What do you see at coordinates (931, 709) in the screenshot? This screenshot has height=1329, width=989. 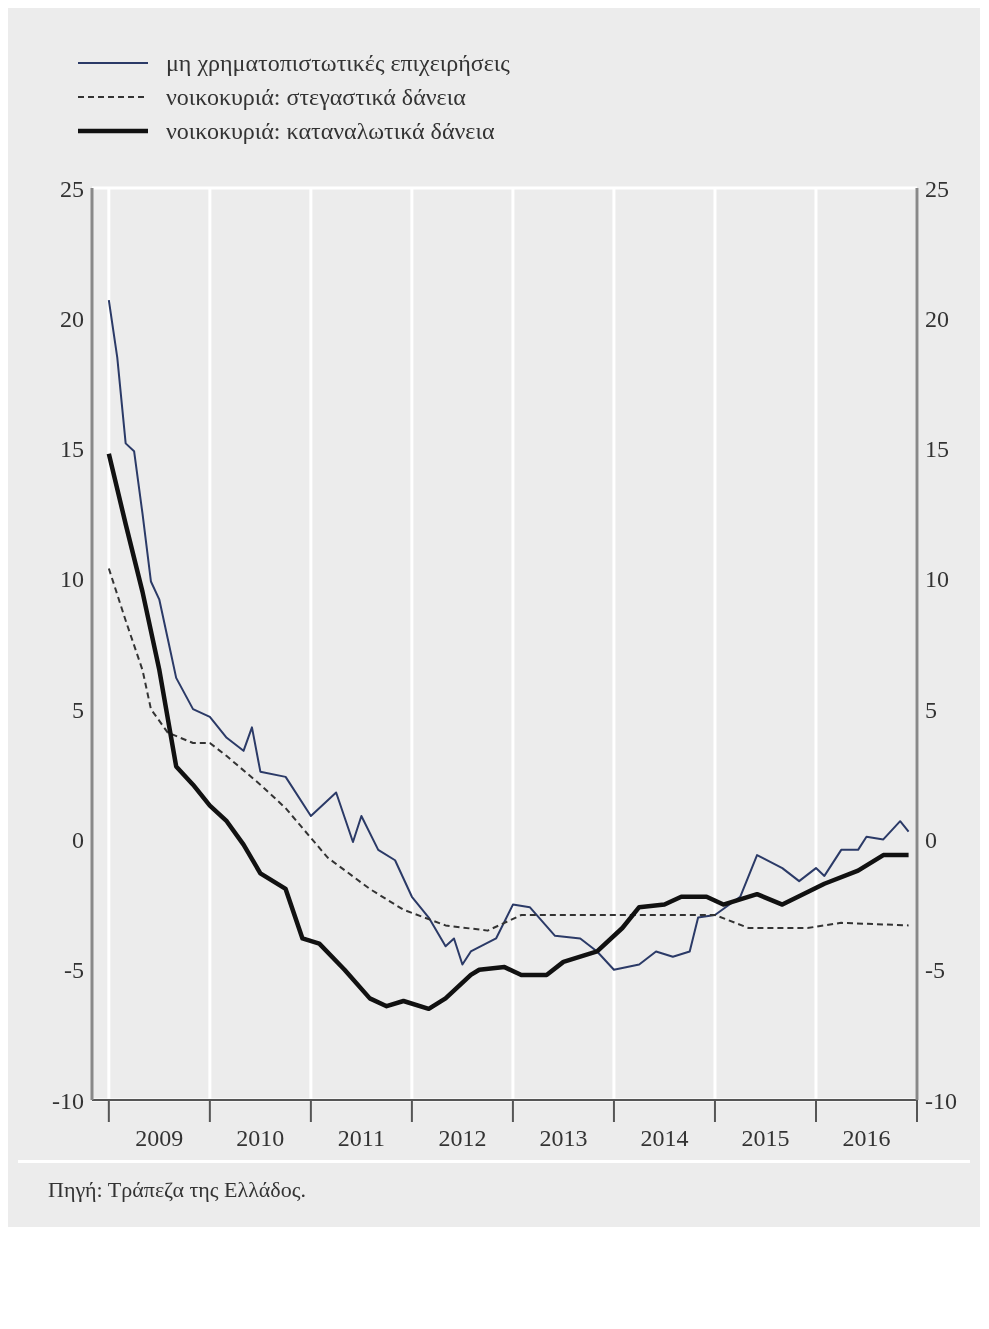 I see `y2-tick-label: 5` at bounding box center [931, 709].